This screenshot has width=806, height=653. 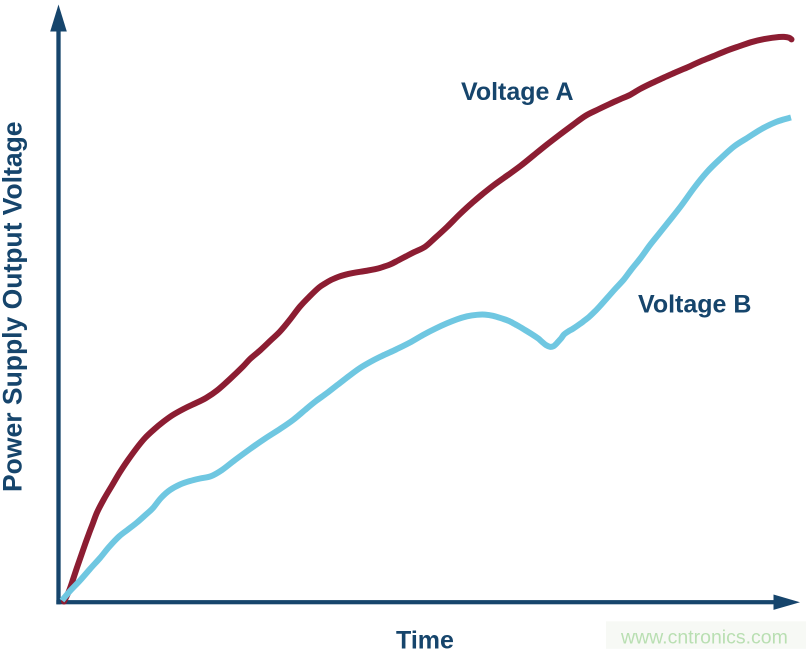 What do you see at coordinates (517, 92) in the screenshot?
I see `svg-text: Voltage A` at bounding box center [517, 92].